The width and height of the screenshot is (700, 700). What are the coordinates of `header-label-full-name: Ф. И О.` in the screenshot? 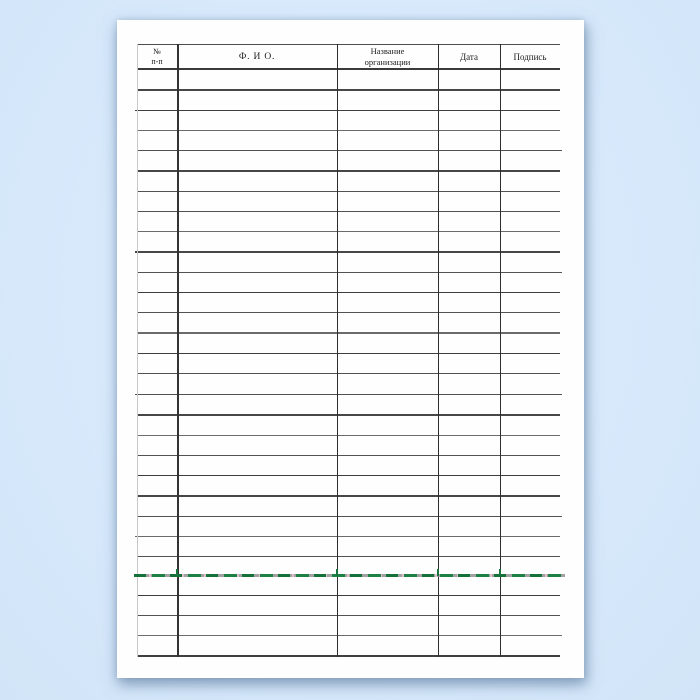 It's located at (257, 56).